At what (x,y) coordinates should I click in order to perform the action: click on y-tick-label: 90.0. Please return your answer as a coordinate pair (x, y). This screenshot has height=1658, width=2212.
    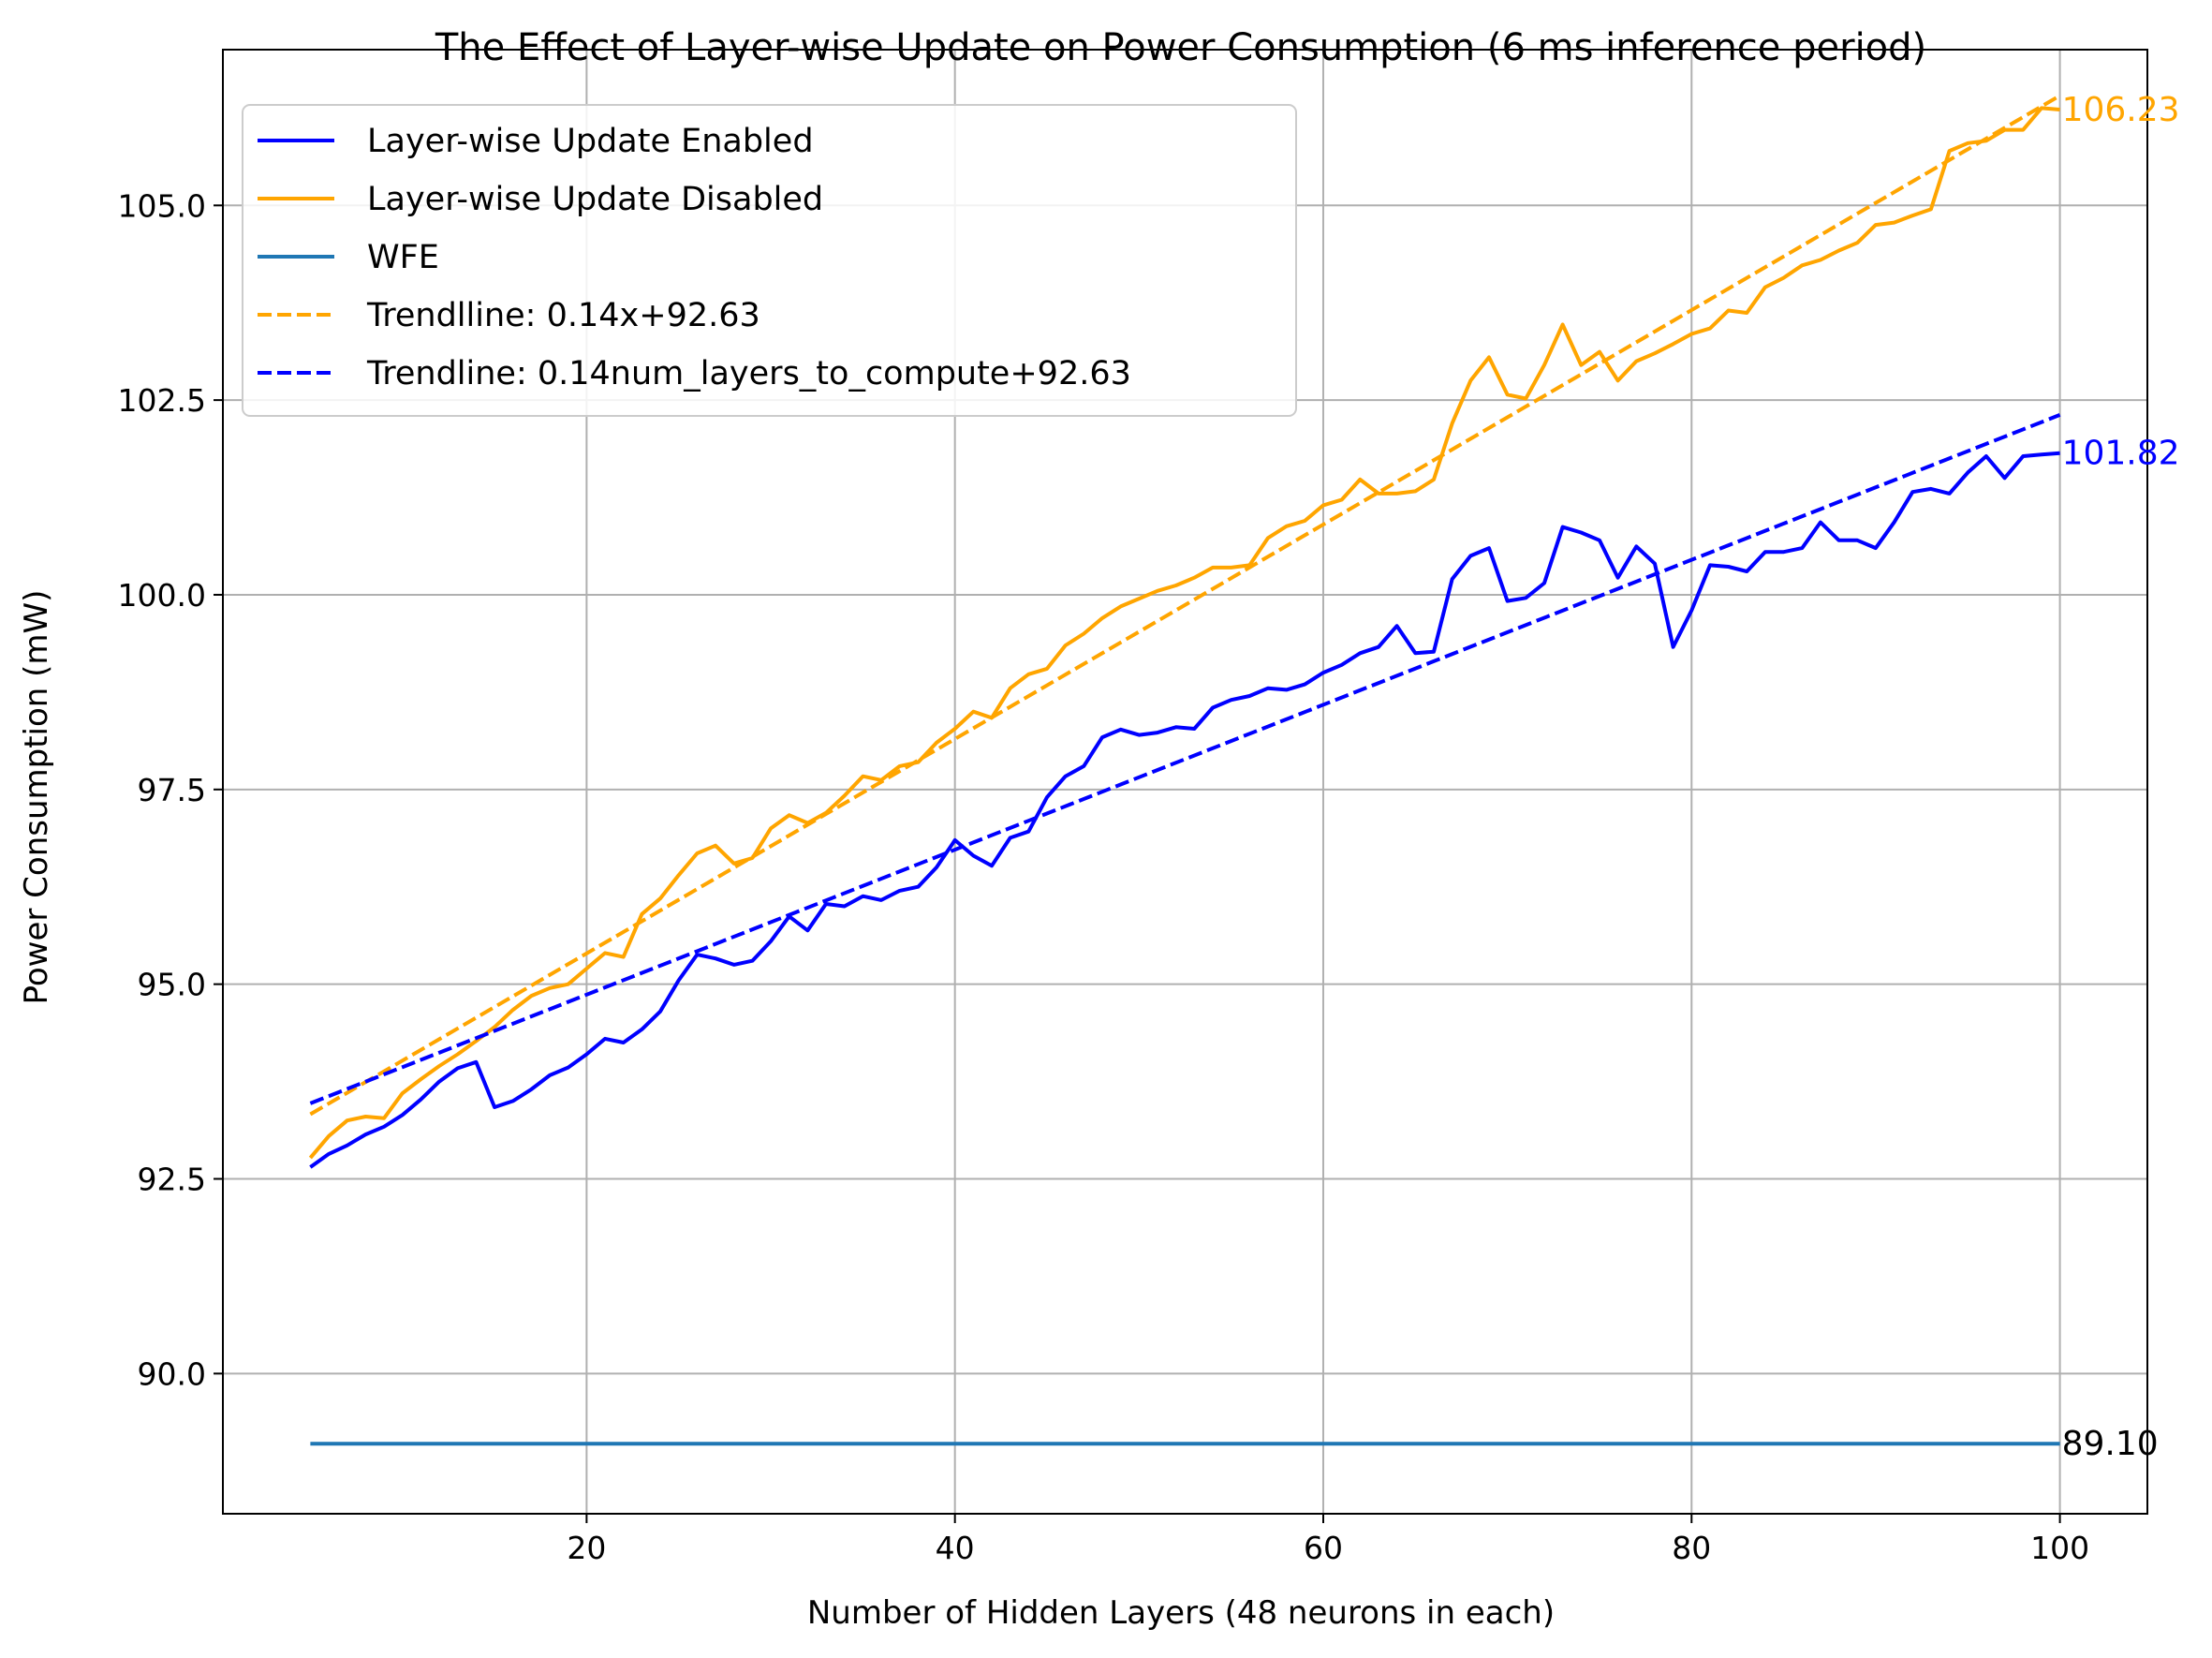
    Looking at the image, I should click on (172, 1373).